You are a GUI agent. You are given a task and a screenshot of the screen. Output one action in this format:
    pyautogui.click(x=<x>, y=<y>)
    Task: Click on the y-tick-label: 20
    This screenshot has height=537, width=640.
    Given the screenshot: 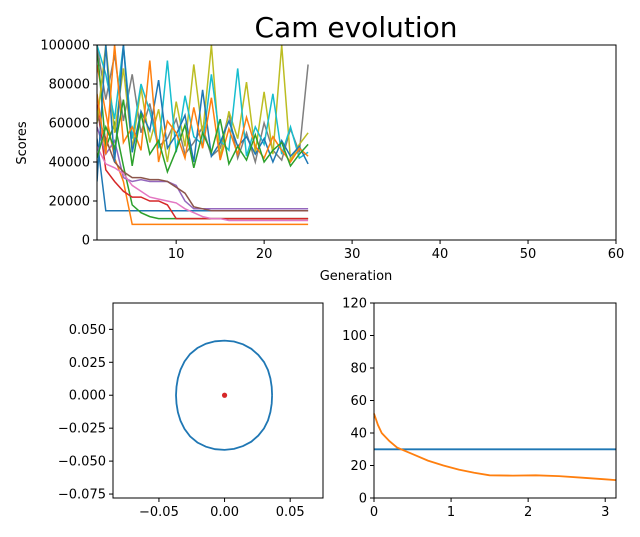 What is the action you would take?
    pyautogui.click(x=358, y=466)
    